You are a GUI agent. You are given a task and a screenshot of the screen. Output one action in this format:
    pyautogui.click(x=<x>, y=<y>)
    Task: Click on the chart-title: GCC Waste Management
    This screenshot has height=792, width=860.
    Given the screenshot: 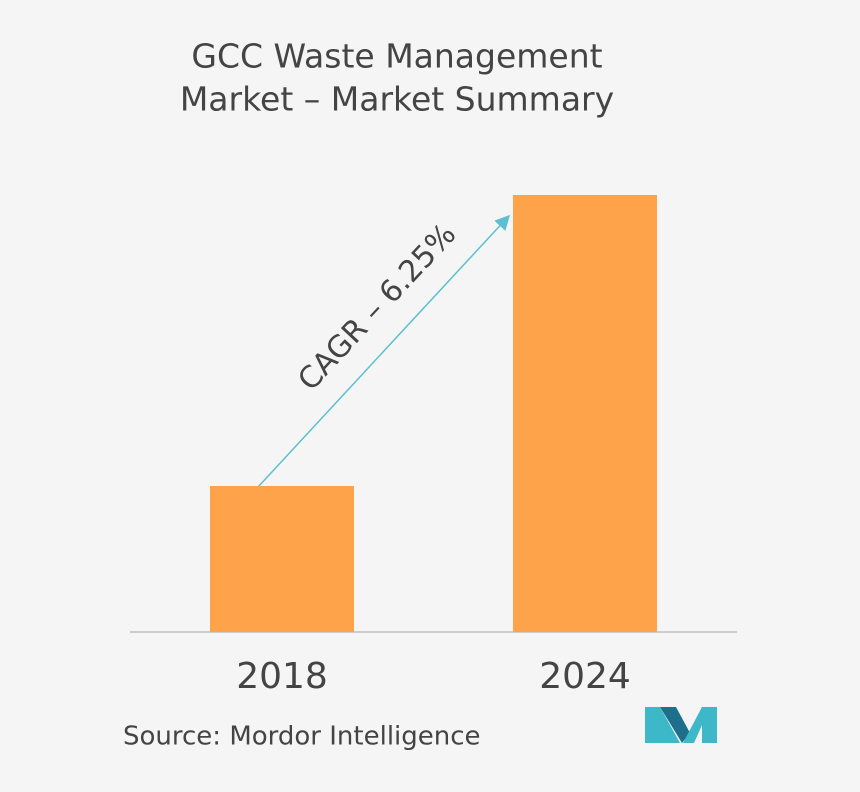 What is the action you would take?
    pyautogui.click(x=396, y=56)
    